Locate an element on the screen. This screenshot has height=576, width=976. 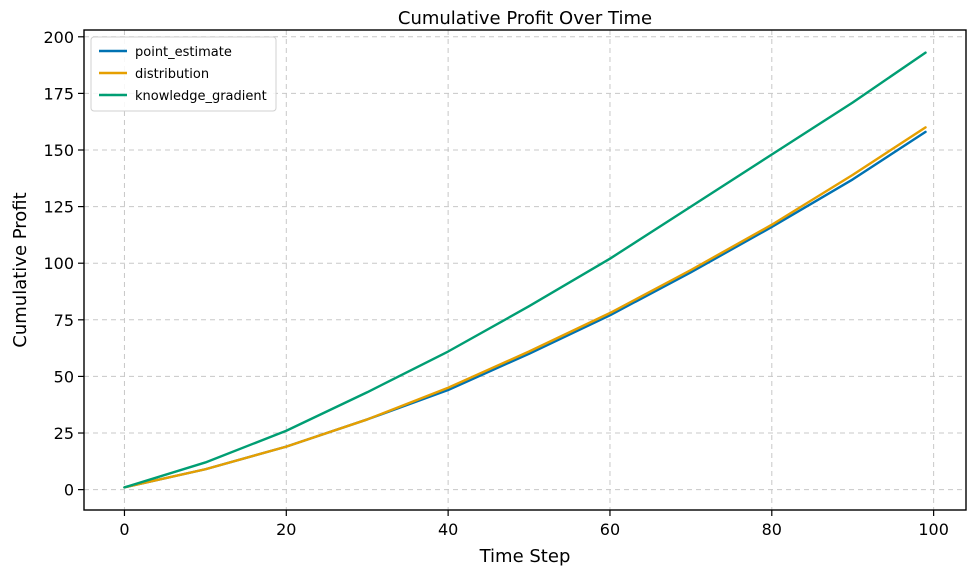
x-tick-label: 60 is located at coordinates (610, 529).